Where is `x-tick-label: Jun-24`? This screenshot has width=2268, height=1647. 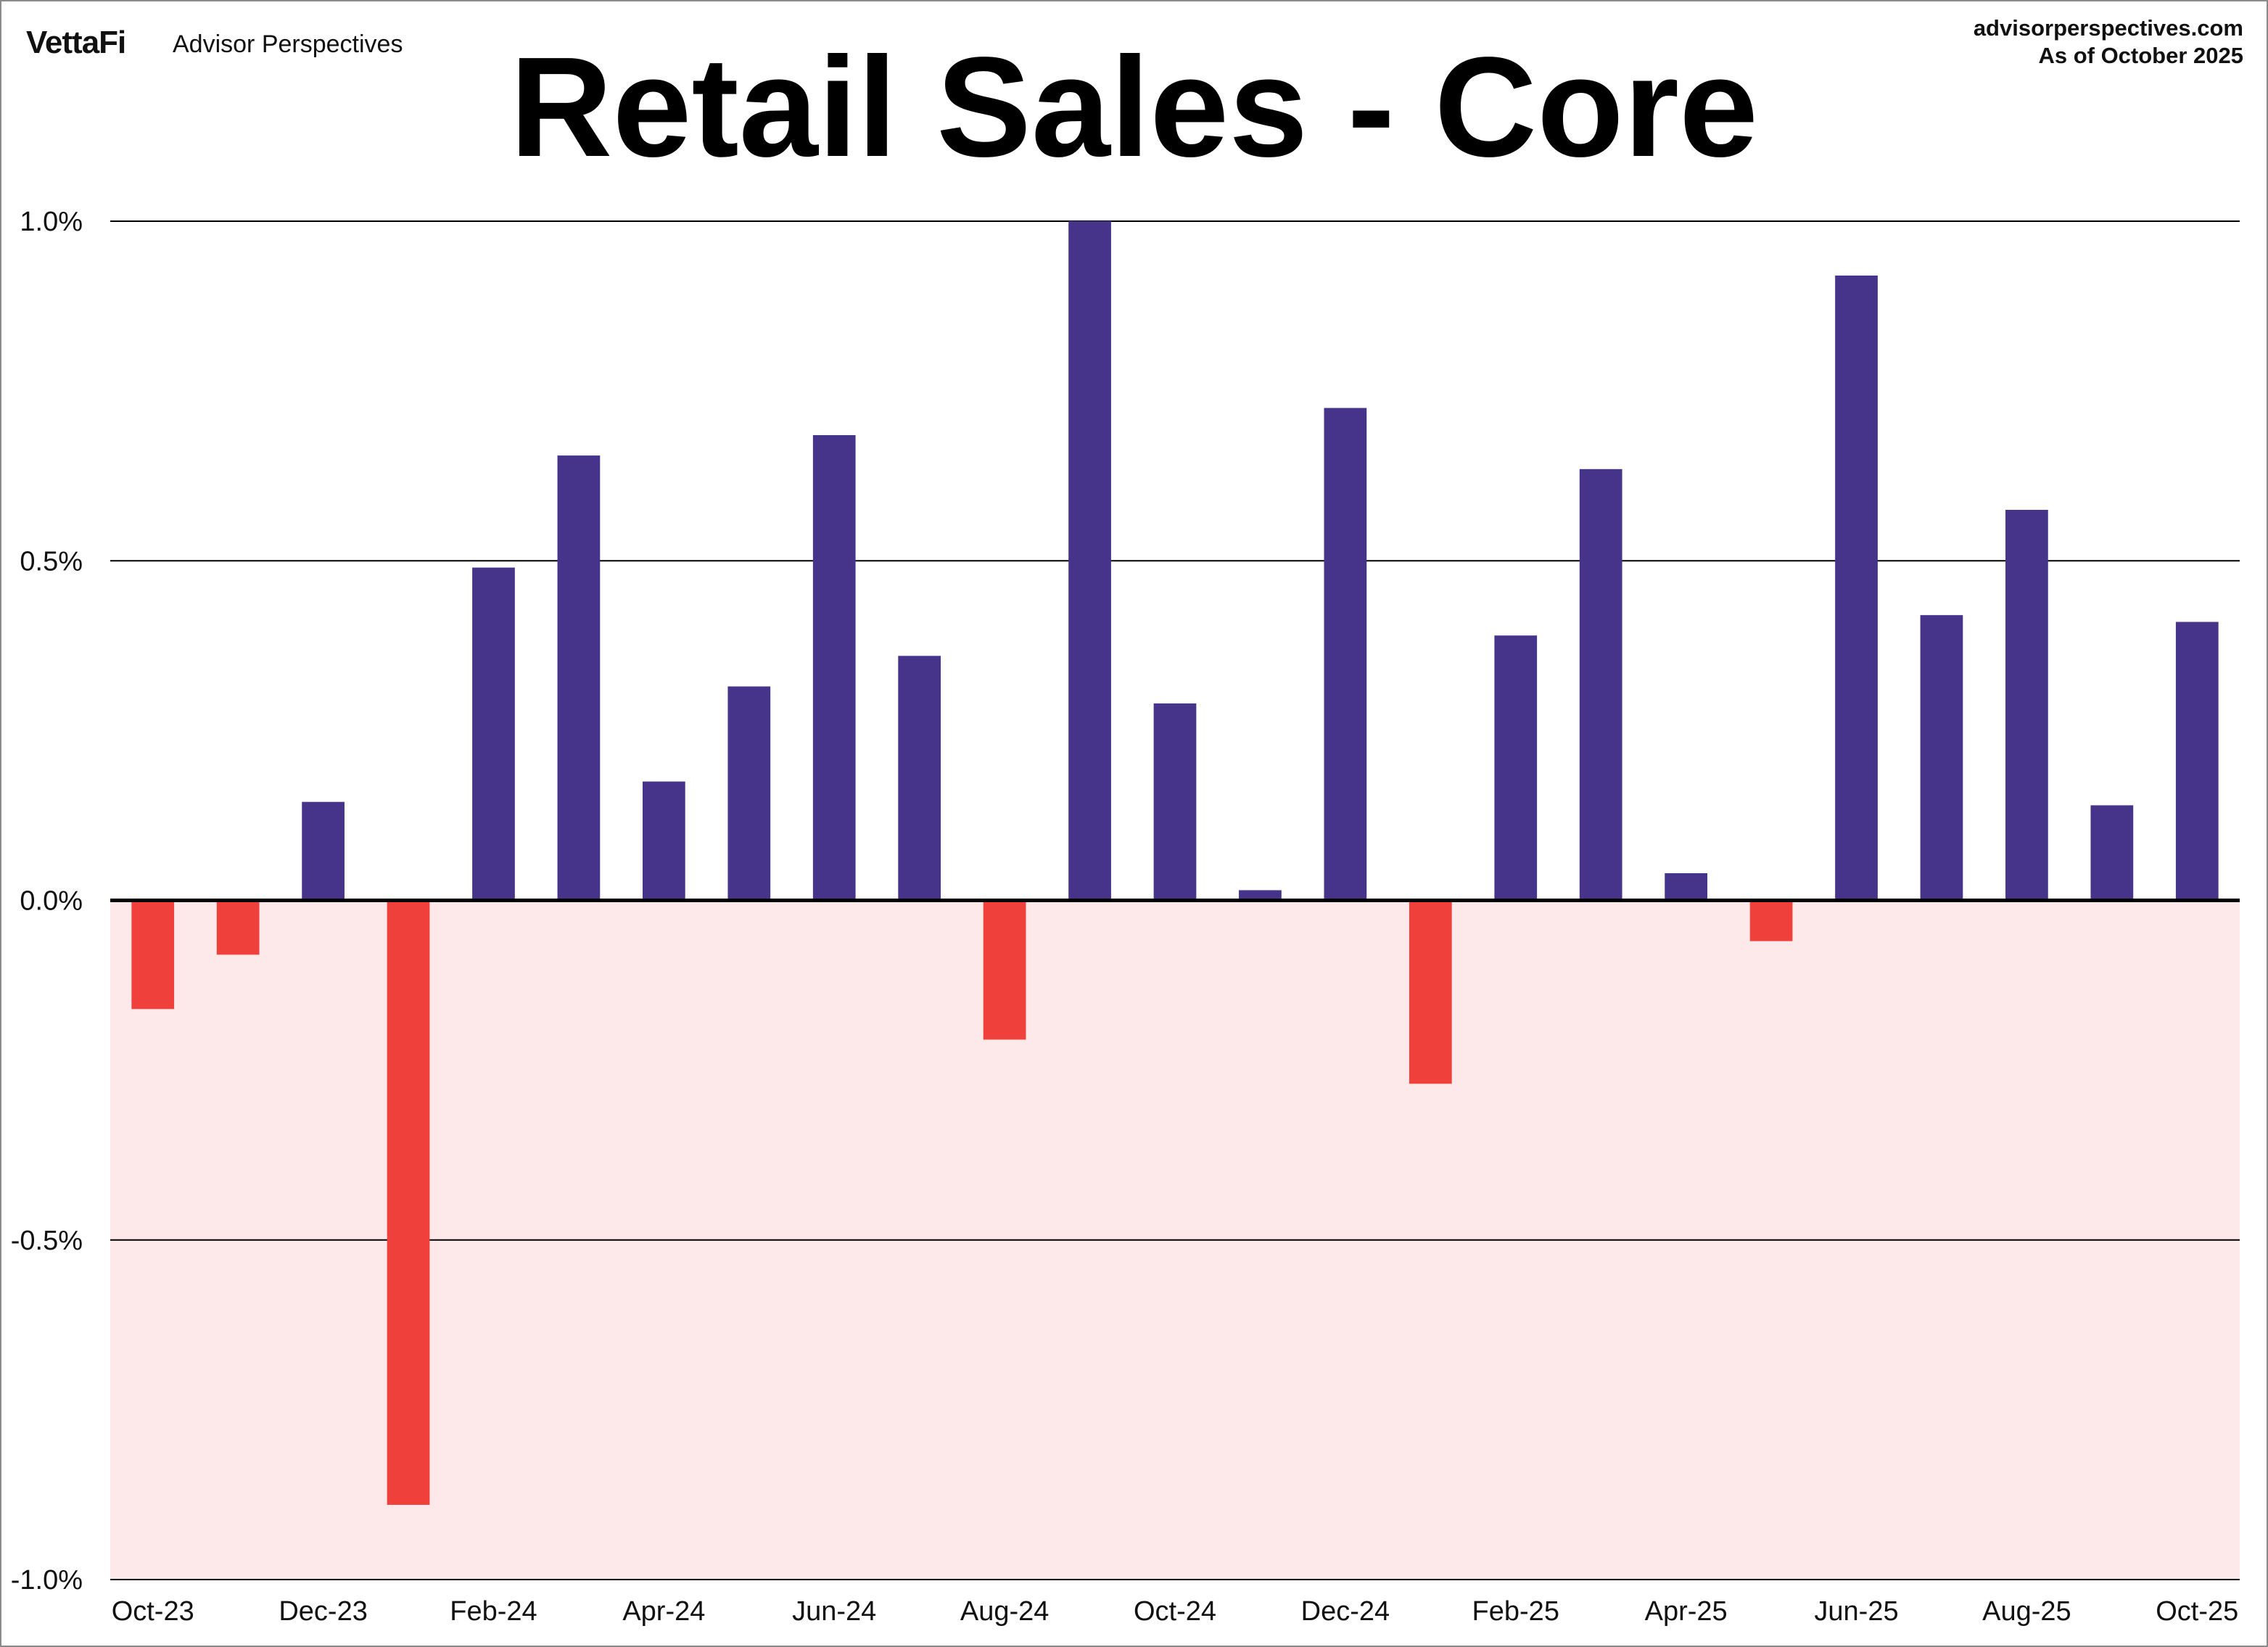 x-tick-label: Jun-24 is located at coordinates (834, 1611).